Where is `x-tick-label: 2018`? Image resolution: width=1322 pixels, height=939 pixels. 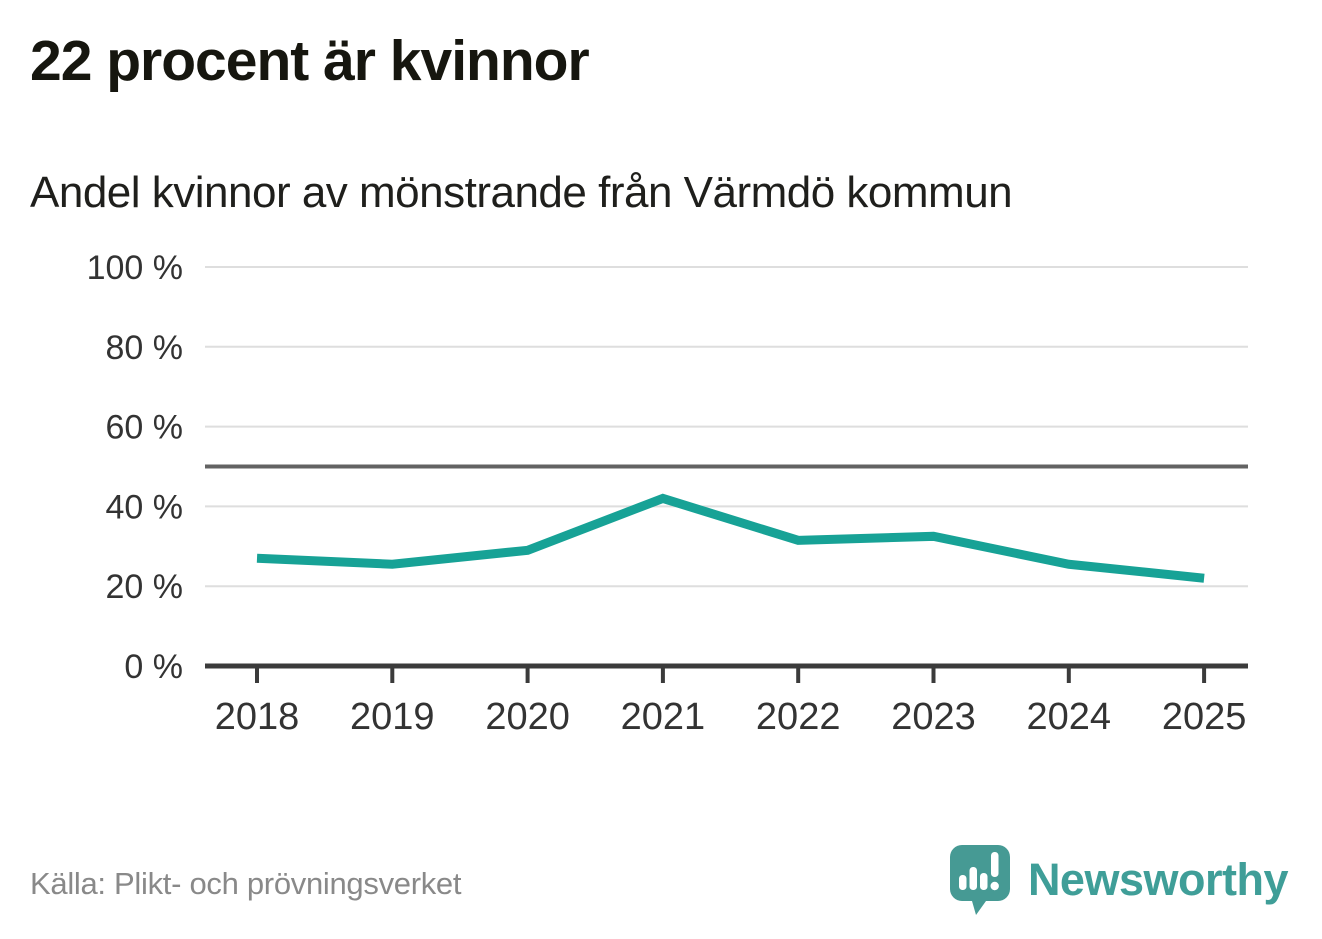 x-tick-label: 2018 is located at coordinates (257, 717).